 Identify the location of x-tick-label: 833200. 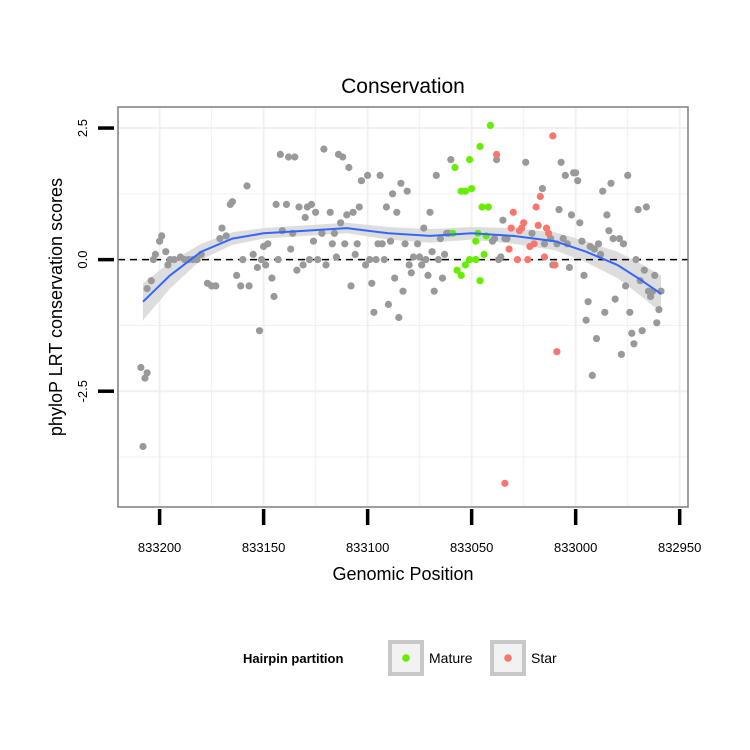
(159, 547).